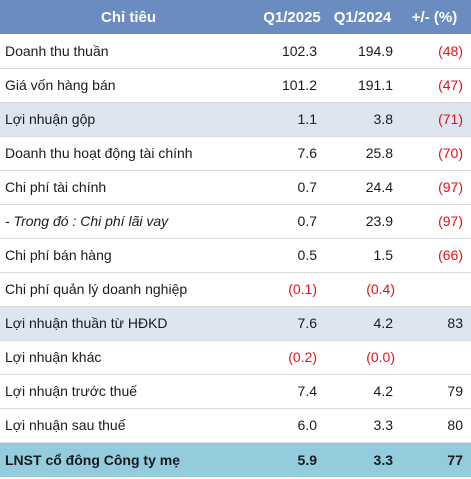  Describe the element at coordinates (71, 391) in the screenshot. I see `row-label: Lợi nhuận trước thuế` at that location.